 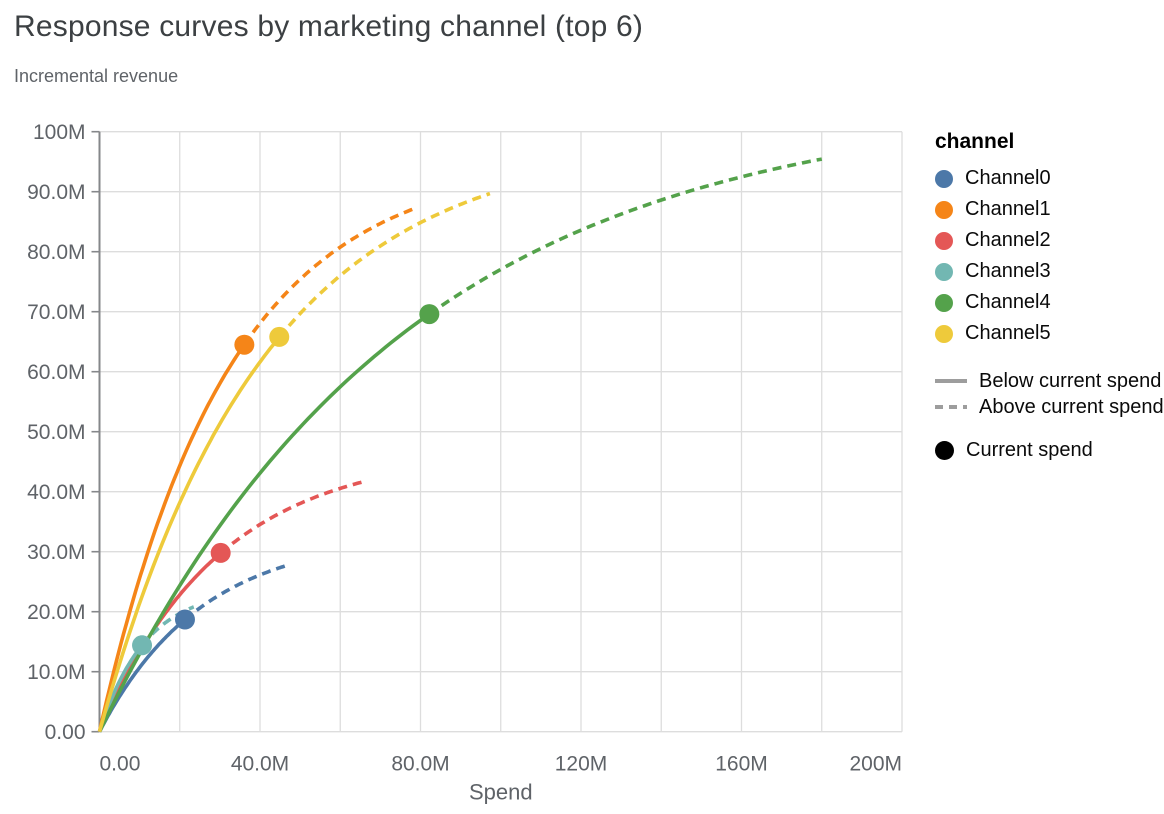 What do you see at coordinates (1008, 302) in the screenshot?
I see `legend-label: Channel4` at bounding box center [1008, 302].